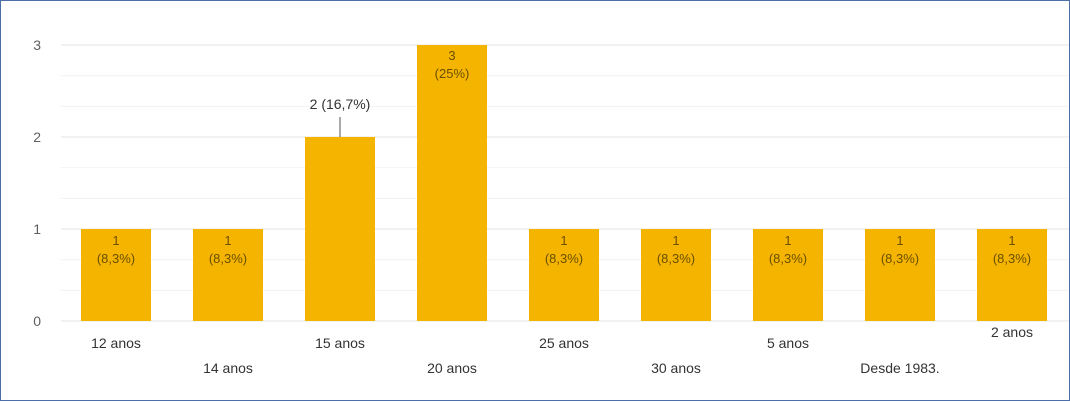 This screenshot has width=1070, height=402. I want to click on y-tick-label: 0, so click(37, 321).